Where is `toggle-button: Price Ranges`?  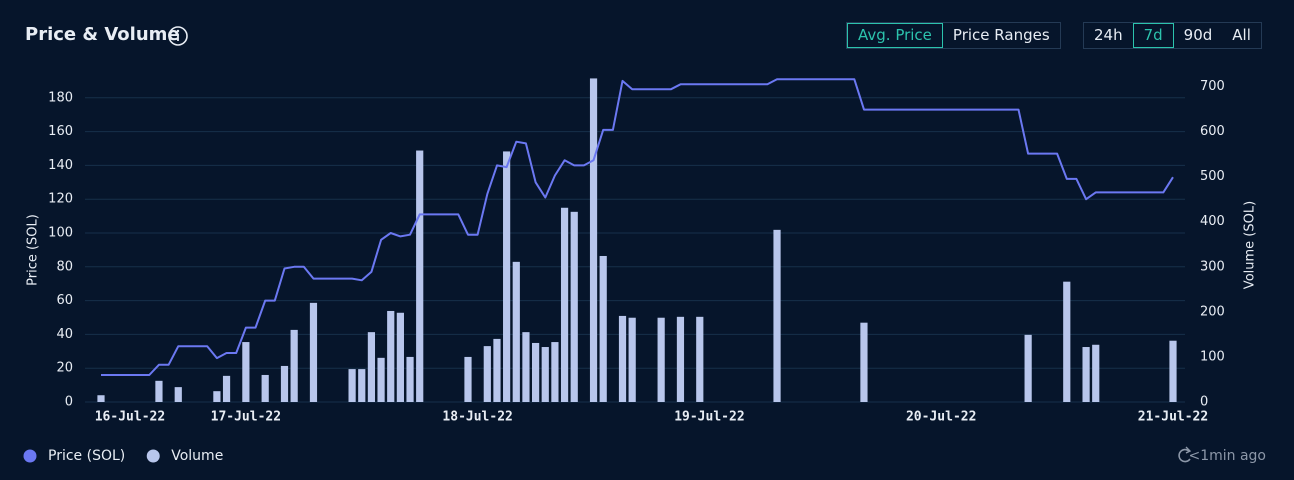 toggle-button: Price Ranges is located at coordinates (1001, 35).